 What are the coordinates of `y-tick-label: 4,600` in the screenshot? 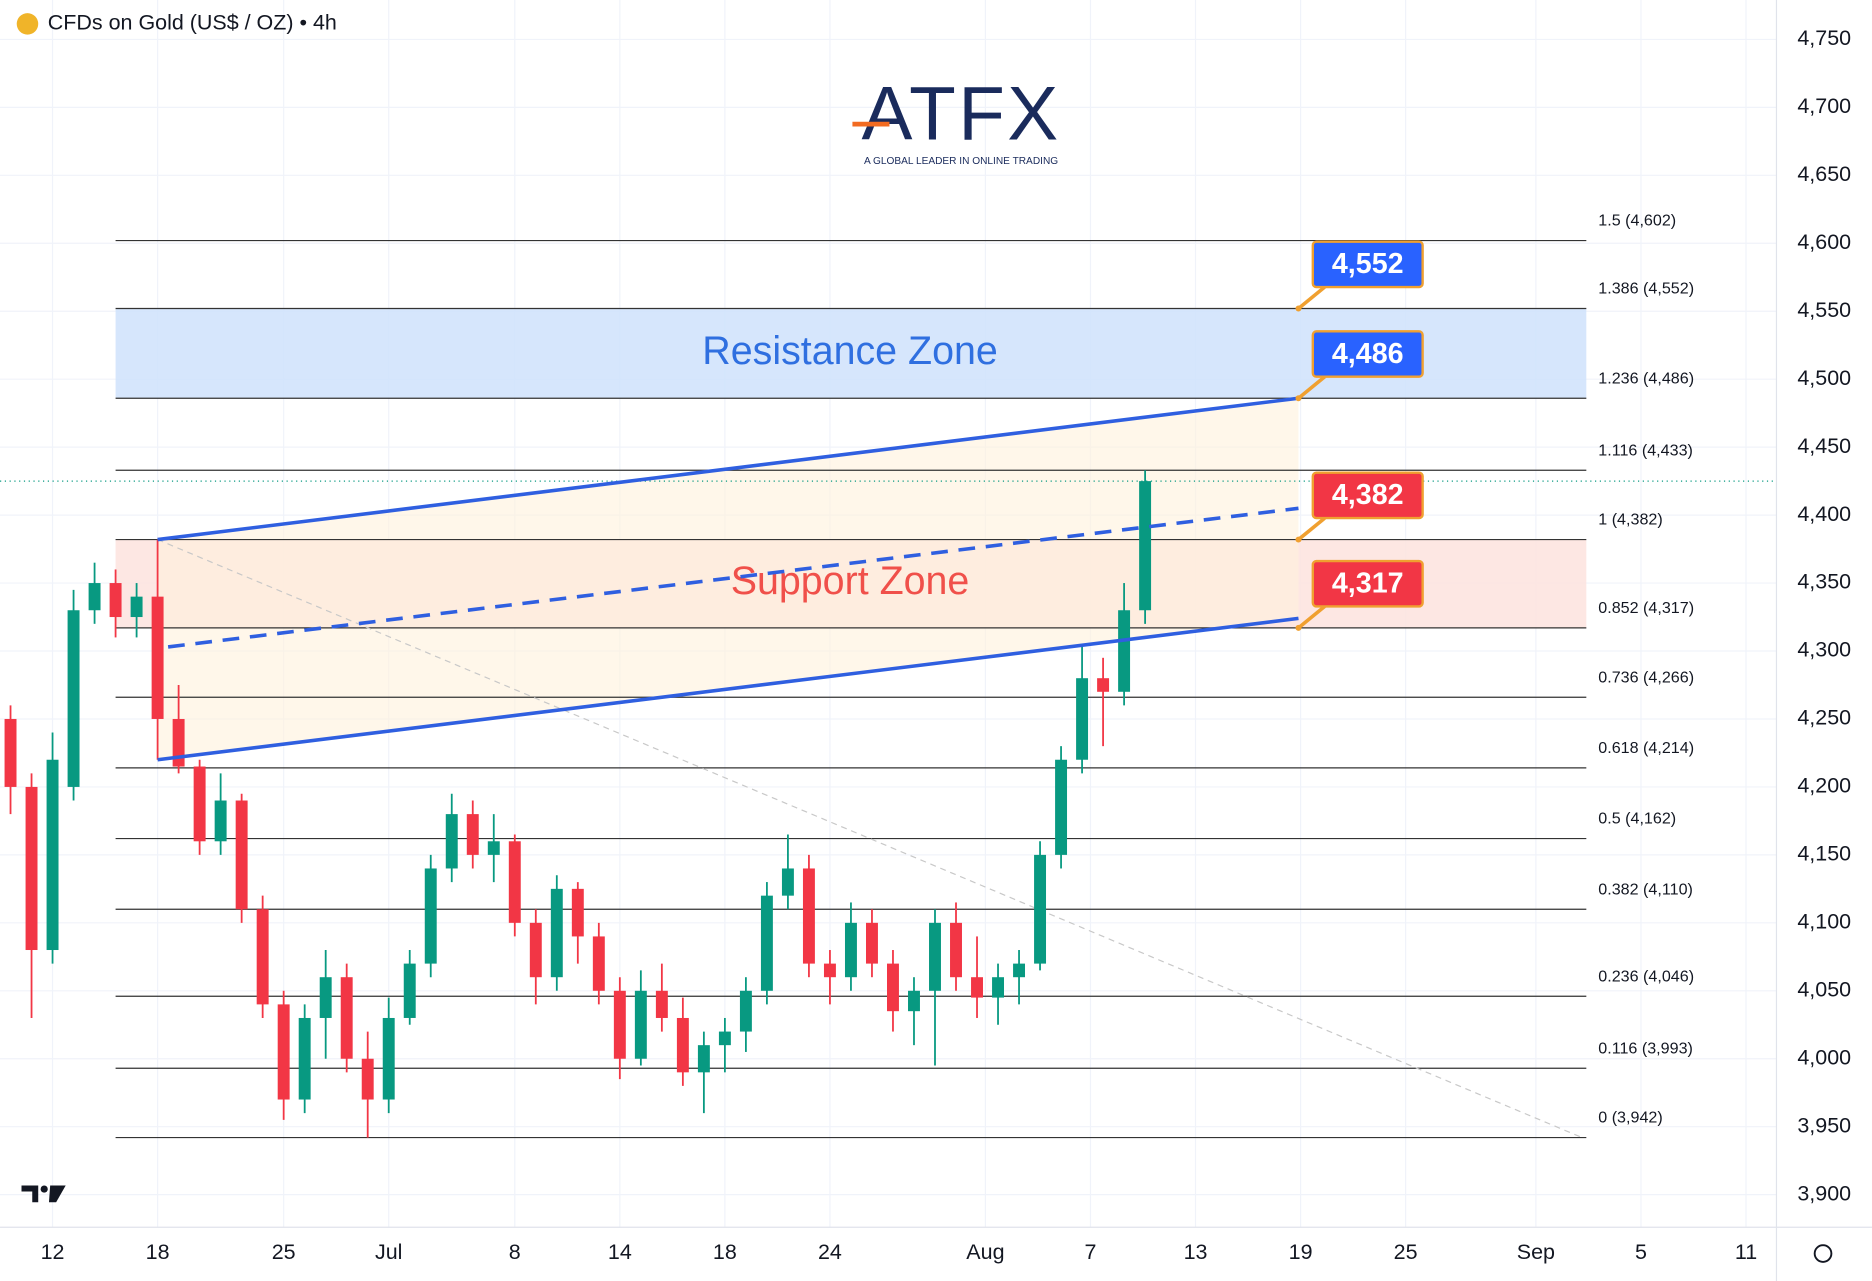 It's located at (1824, 242).